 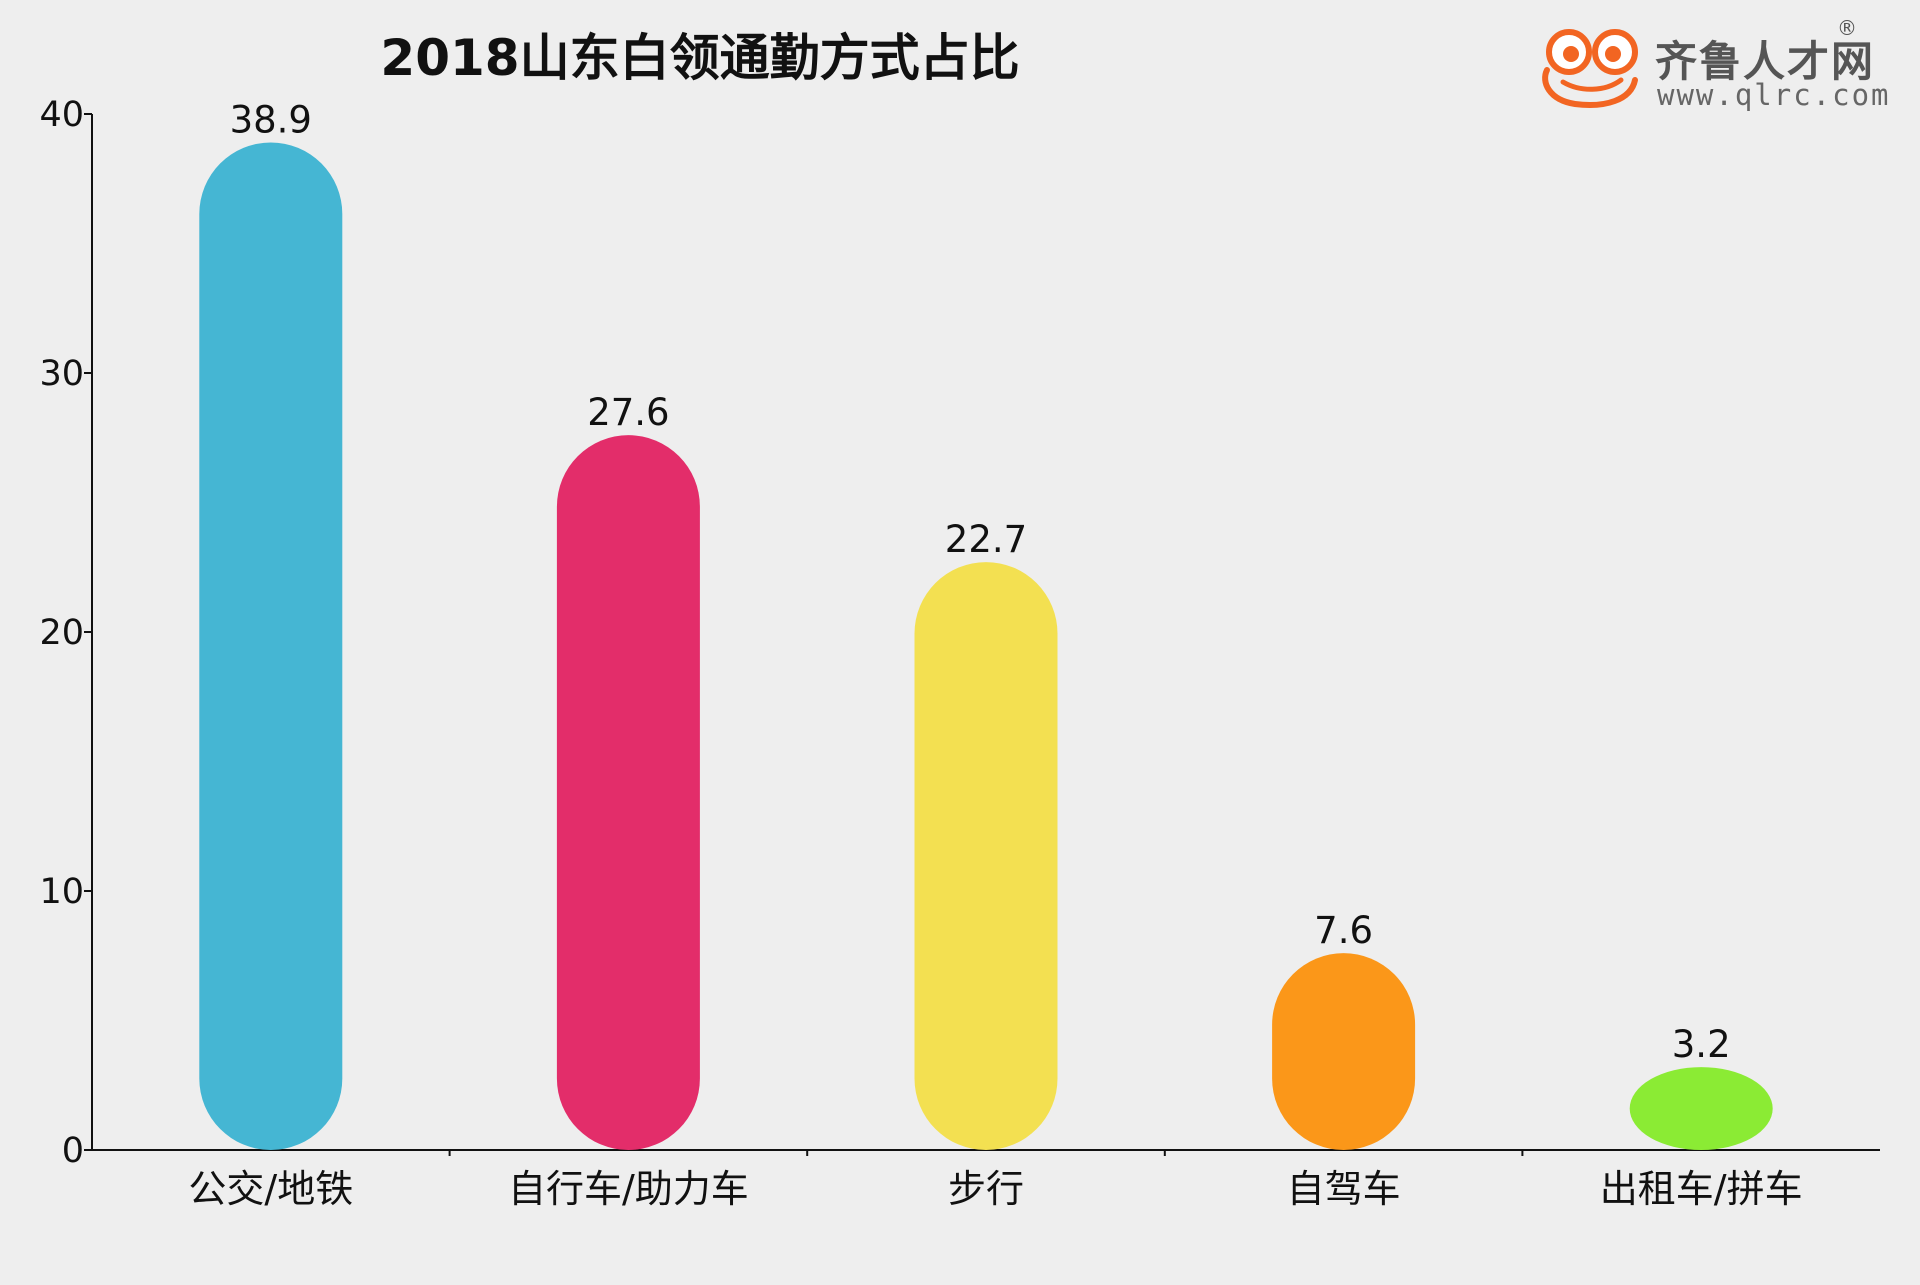 What do you see at coordinates (1701, 1044) in the screenshot?
I see `bar-value-label: 3.2` at bounding box center [1701, 1044].